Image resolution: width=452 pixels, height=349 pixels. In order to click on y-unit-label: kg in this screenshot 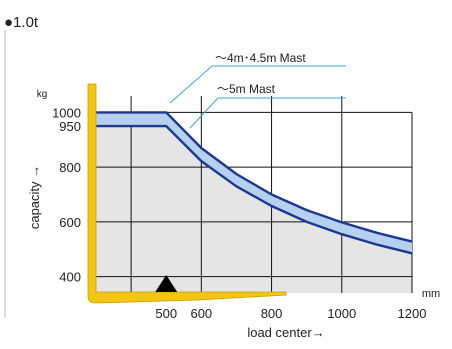, I will do `click(42, 94)`.